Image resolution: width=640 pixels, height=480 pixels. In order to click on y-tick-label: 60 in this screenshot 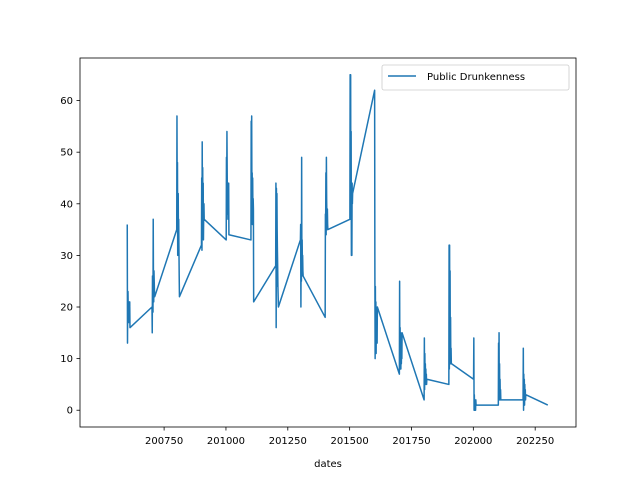, I will do `click(66, 101)`.